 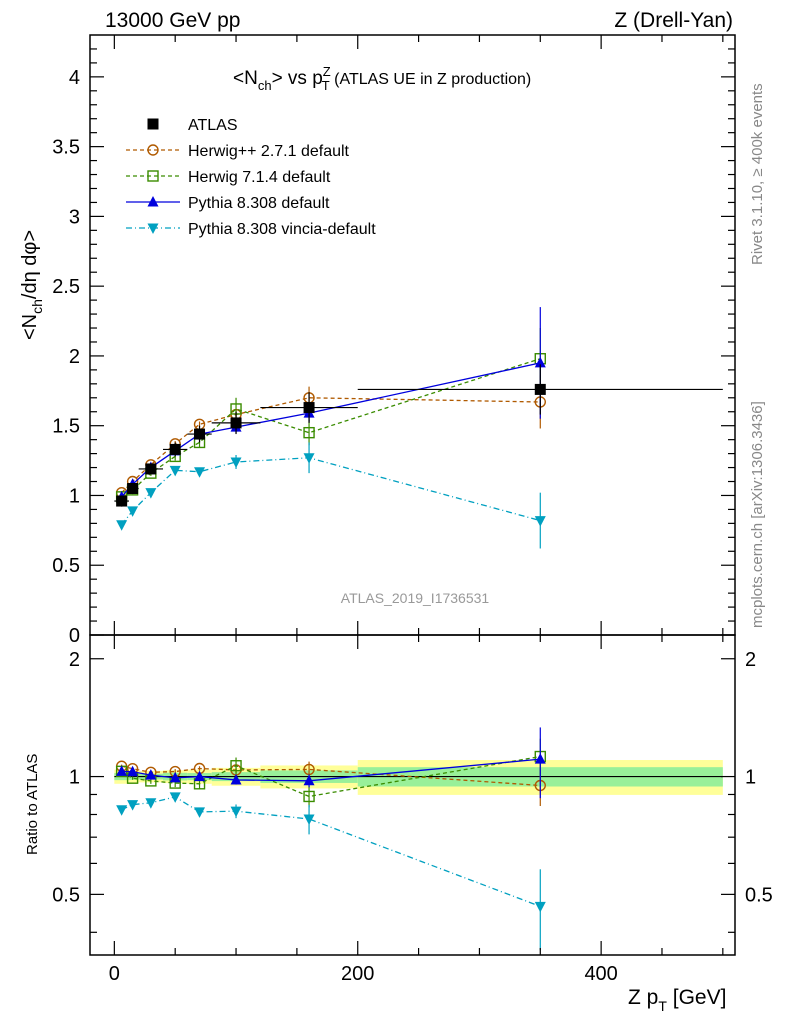 What do you see at coordinates (66, 895) in the screenshot?
I see `ratio-tick-label: 0.5` at bounding box center [66, 895].